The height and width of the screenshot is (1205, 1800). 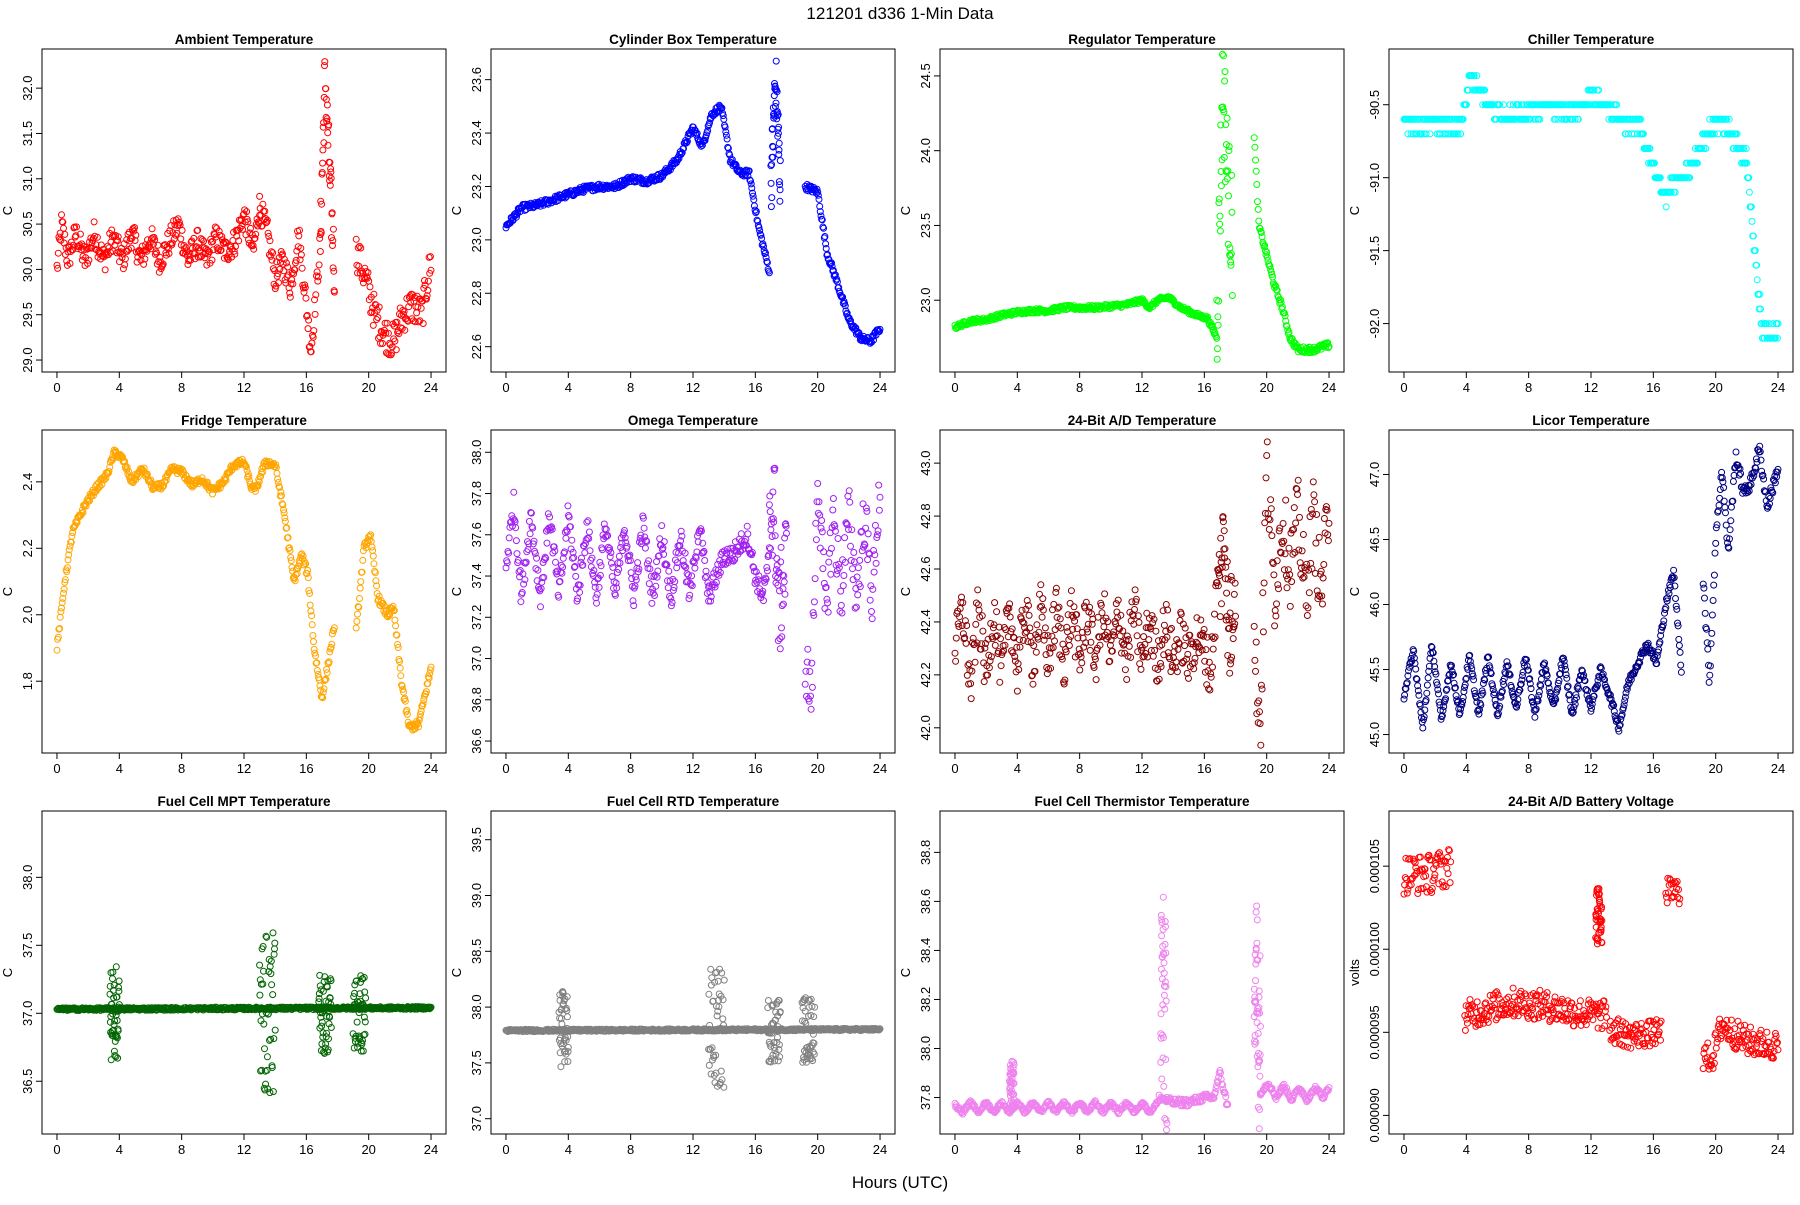 What do you see at coordinates (925, 300) in the screenshot?
I see `y-tick-label: 23.0` at bounding box center [925, 300].